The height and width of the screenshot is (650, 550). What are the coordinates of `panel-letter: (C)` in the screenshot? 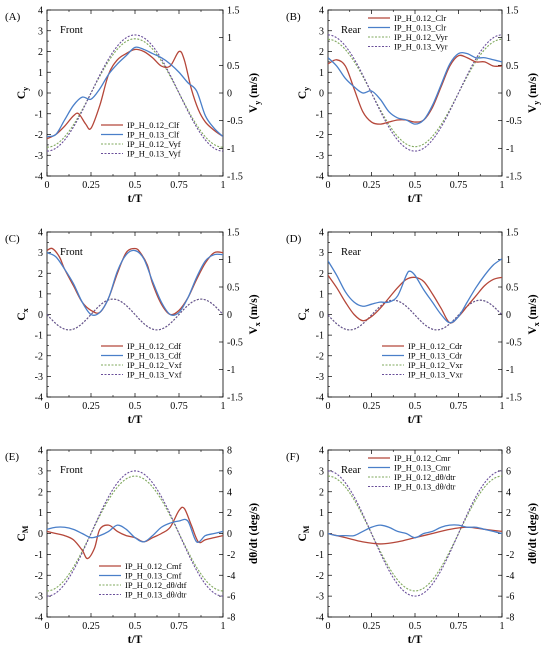 It's located at (12, 239).